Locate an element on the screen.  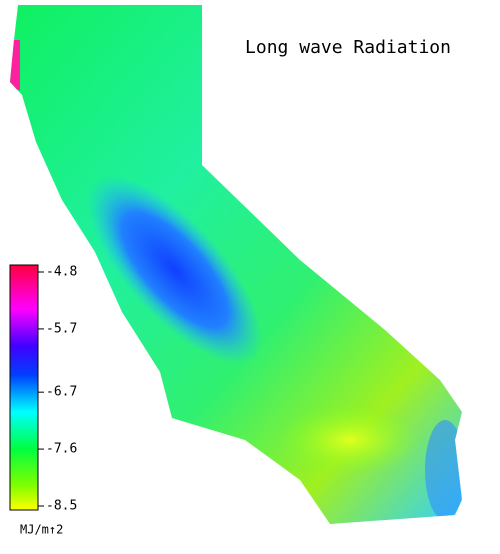
colorbar-tick-label: -5.7 is located at coordinates (61, 328).